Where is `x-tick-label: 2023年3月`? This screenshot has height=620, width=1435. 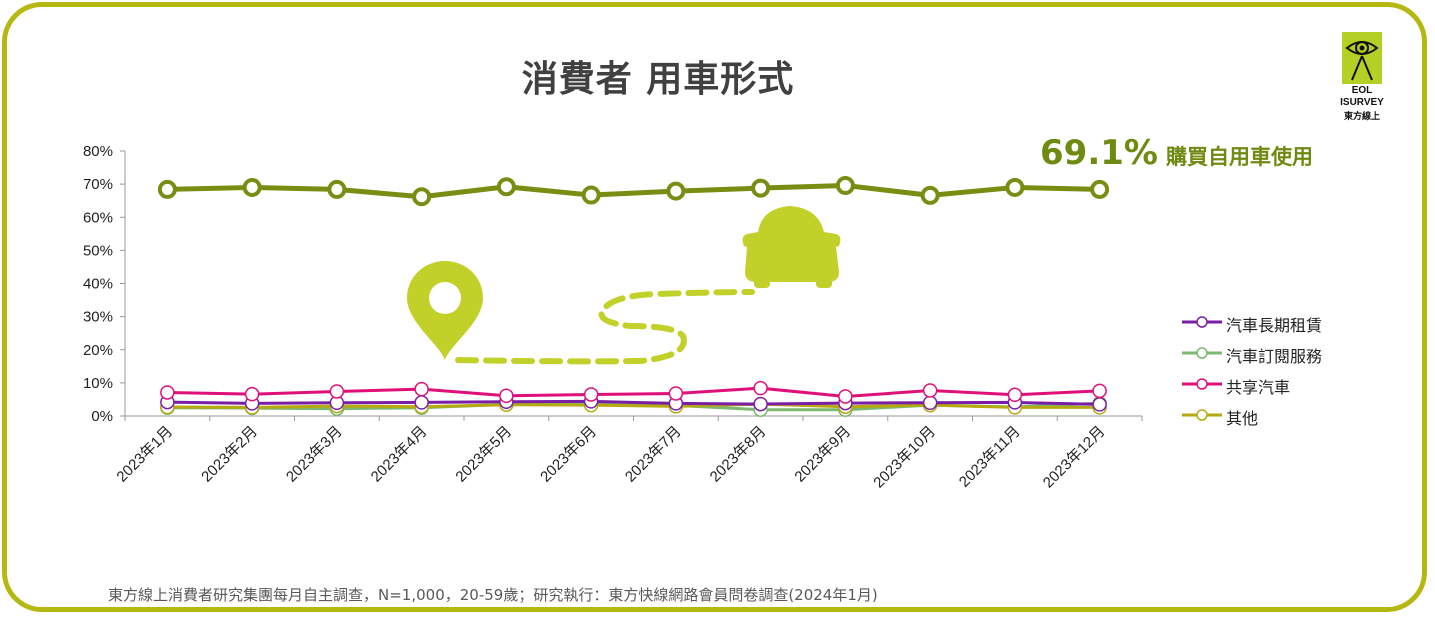 x-tick-label: 2023年3月 is located at coordinates (314, 454).